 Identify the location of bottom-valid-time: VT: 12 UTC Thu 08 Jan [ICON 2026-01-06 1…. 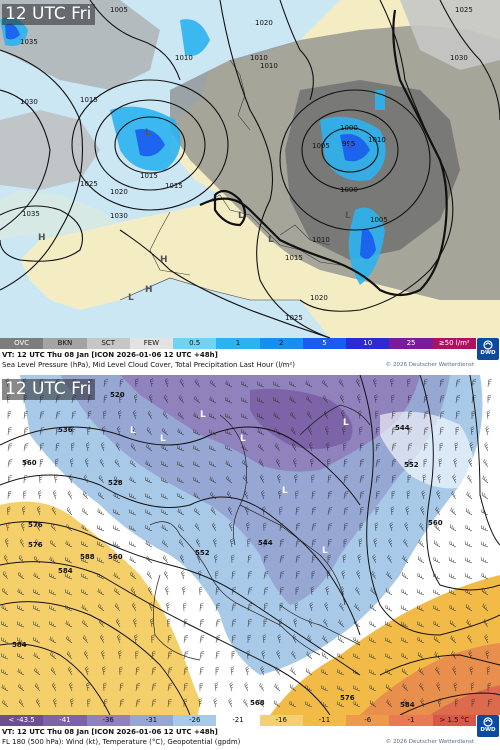
(110, 732).